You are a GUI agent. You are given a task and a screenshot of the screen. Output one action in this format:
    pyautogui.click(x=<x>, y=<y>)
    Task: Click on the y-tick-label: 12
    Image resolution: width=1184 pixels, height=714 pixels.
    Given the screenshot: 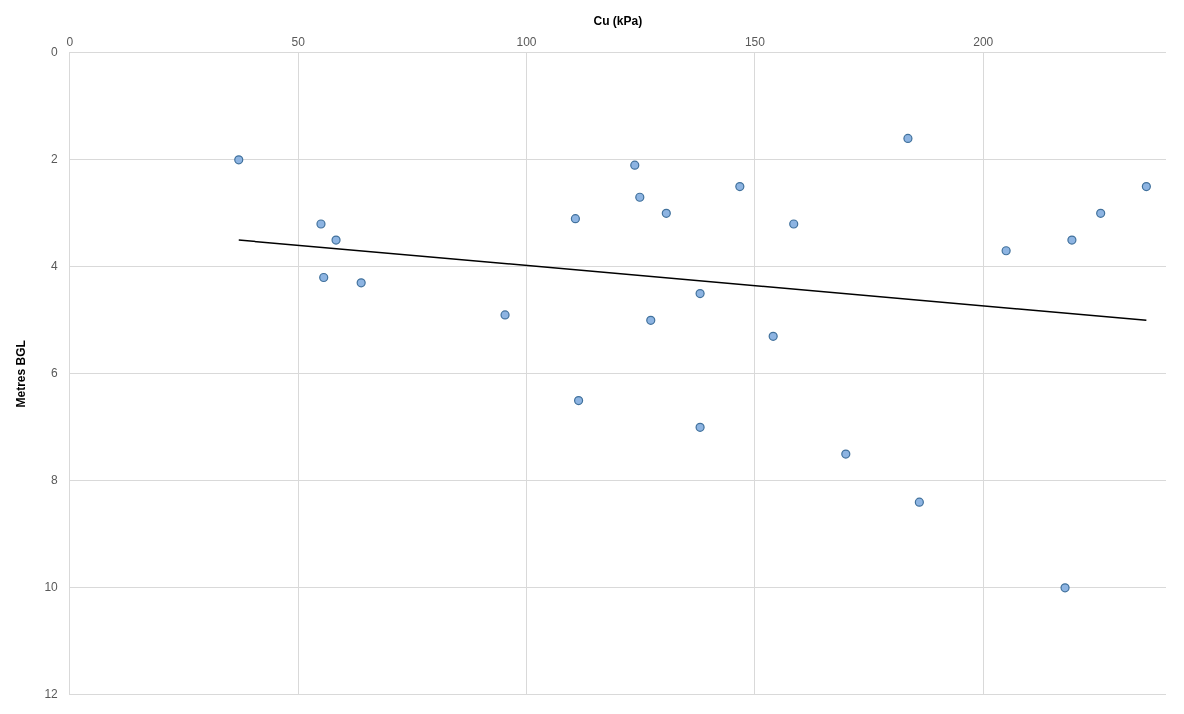 What is the action you would take?
    pyautogui.click(x=51, y=694)
    